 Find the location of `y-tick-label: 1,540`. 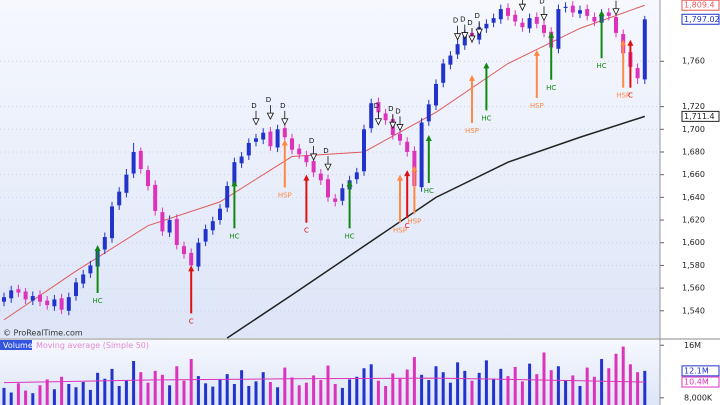

y-tick-label: 1,540 is located at coordinates (693, 310).